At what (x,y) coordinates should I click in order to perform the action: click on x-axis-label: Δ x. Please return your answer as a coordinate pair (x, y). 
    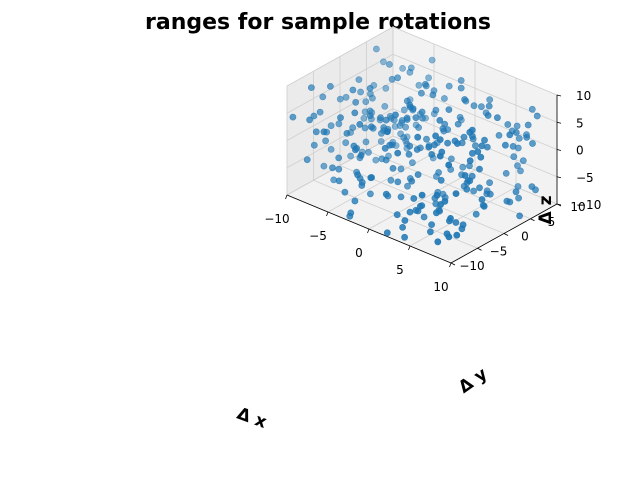
    Looking at the image, I should click on (251, 418).